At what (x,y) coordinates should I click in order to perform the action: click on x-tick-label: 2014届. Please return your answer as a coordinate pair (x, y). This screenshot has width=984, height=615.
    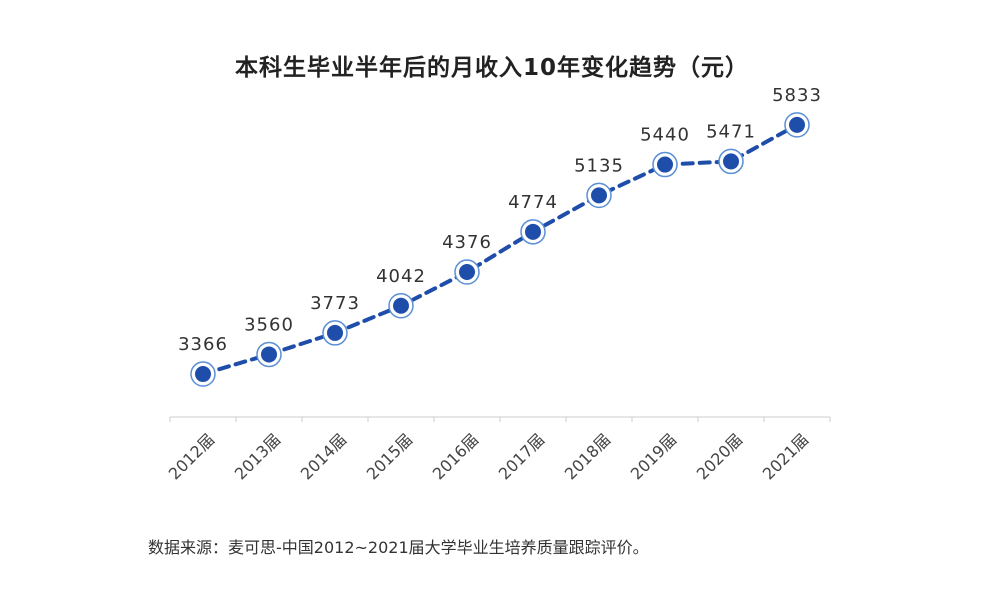
    Looking at the image, I should click on (324, 457).